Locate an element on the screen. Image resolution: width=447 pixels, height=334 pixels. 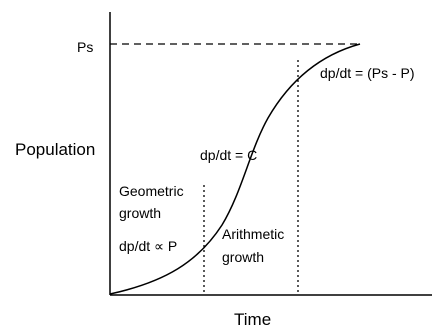
x-axis-label: Time is located at coordinates (252, 319).